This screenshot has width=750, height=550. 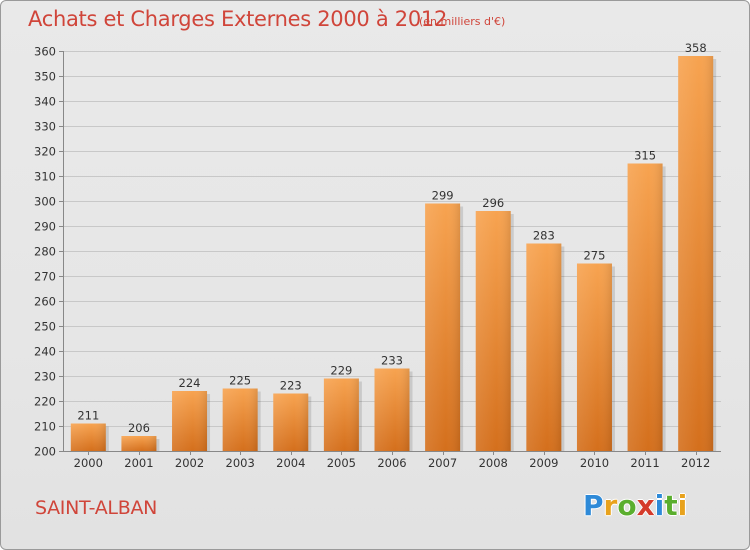 I want to click on x-tick-label: 2012, so click(x=695, y=463).